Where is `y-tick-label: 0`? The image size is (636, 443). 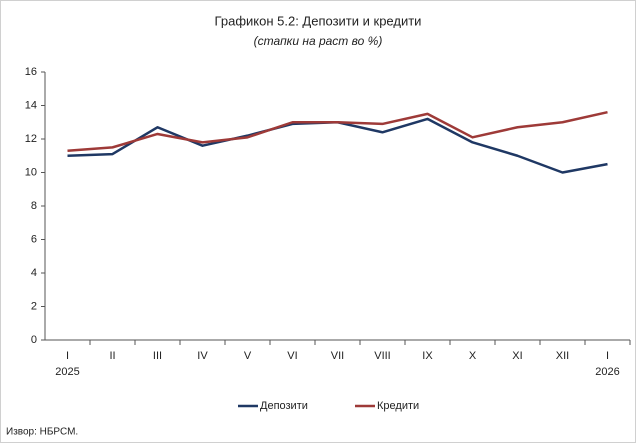
y-tick-label: 0 is located at coordinates (34, 340).